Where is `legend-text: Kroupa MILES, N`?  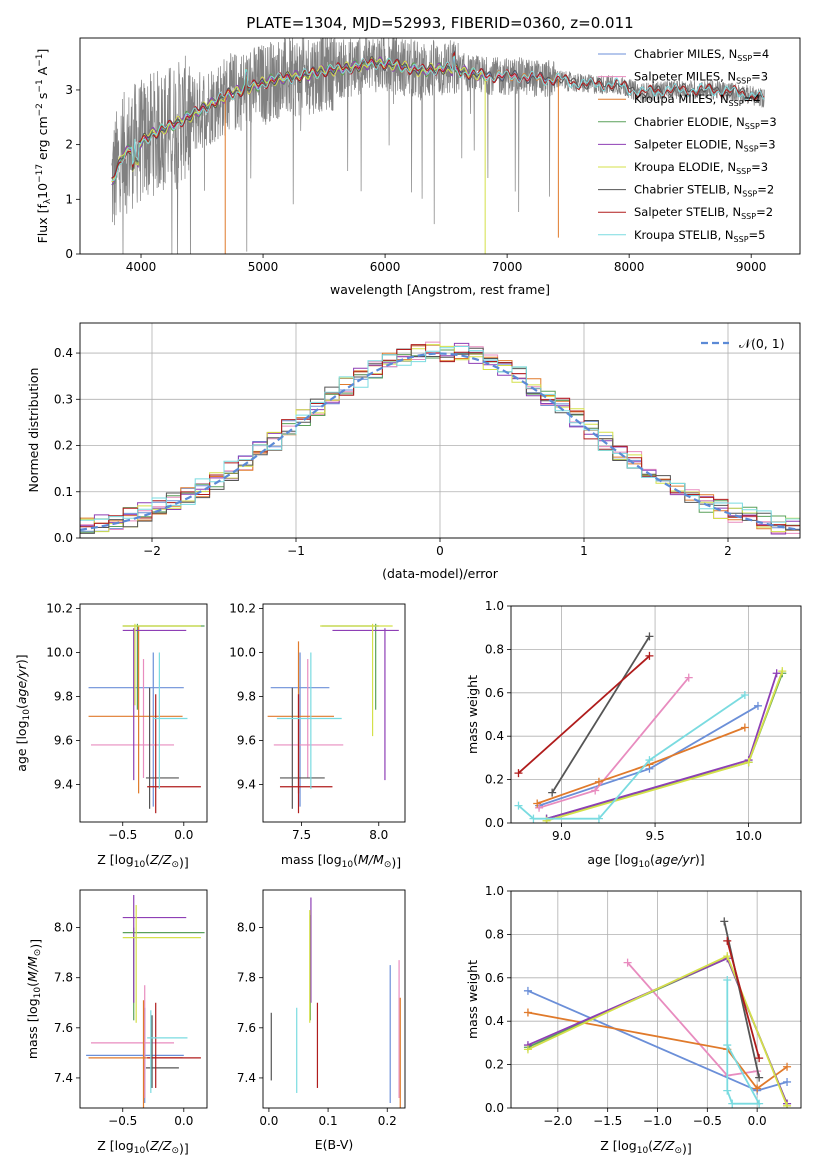 legend-text: Kroupa MILES, N is located at coordinates (681, 99).